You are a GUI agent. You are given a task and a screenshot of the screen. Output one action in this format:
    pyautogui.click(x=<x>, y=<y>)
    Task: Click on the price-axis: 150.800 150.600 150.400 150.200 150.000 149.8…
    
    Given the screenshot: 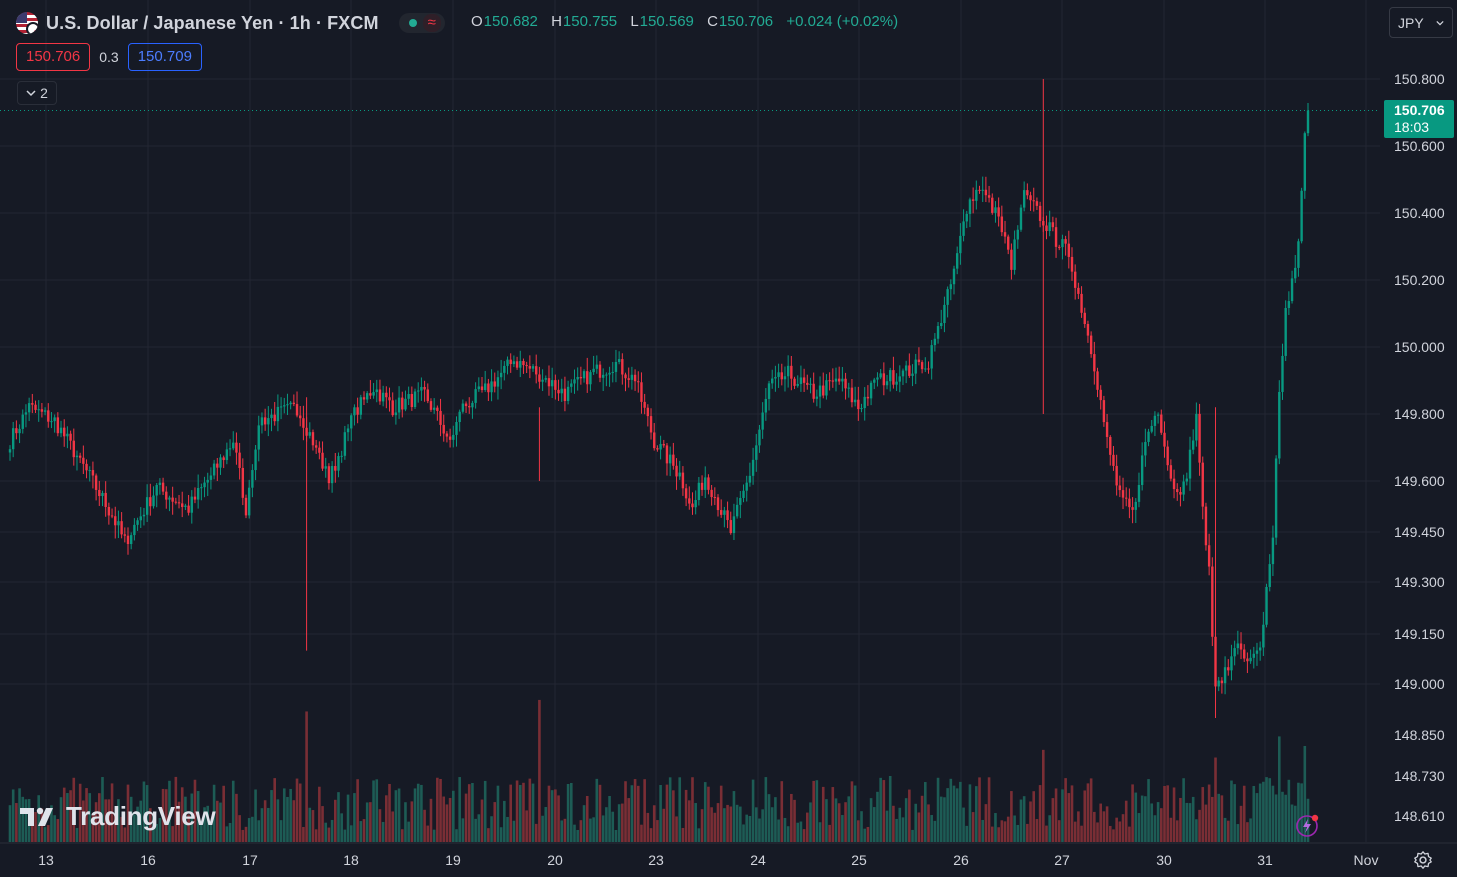 What is the action you would take?
    pyautogui.click(x=1419, y=447)
    